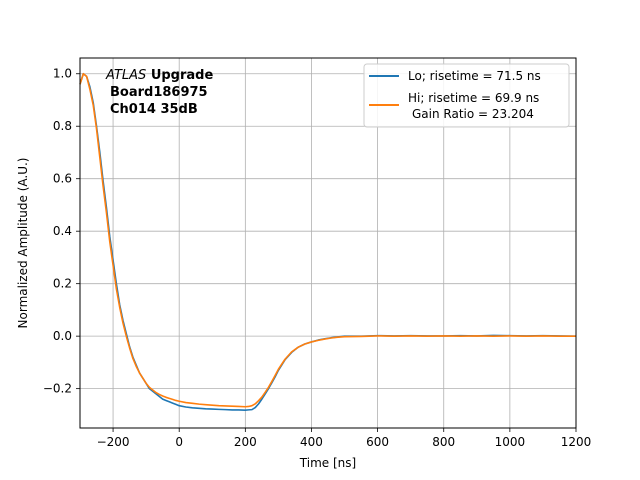  What do you see at coordinates (23, 243) in the screenshot?
I see `y-axis-label: Normalized Amplitude (A.U.)` at bounding box center [23, 243].